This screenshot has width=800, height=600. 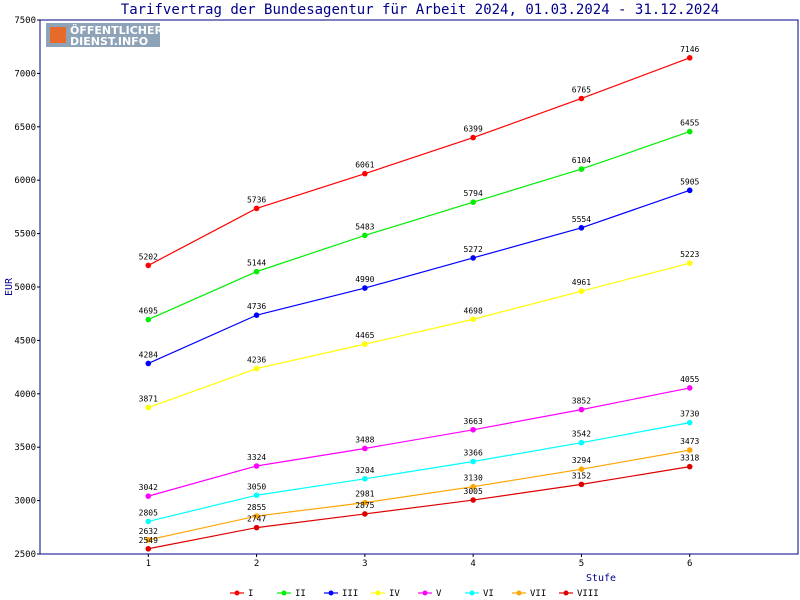 What do you see at coordinates (689, 123) in the screenshot?
I see `data-label: 6455` at bounding box center [689, 123].